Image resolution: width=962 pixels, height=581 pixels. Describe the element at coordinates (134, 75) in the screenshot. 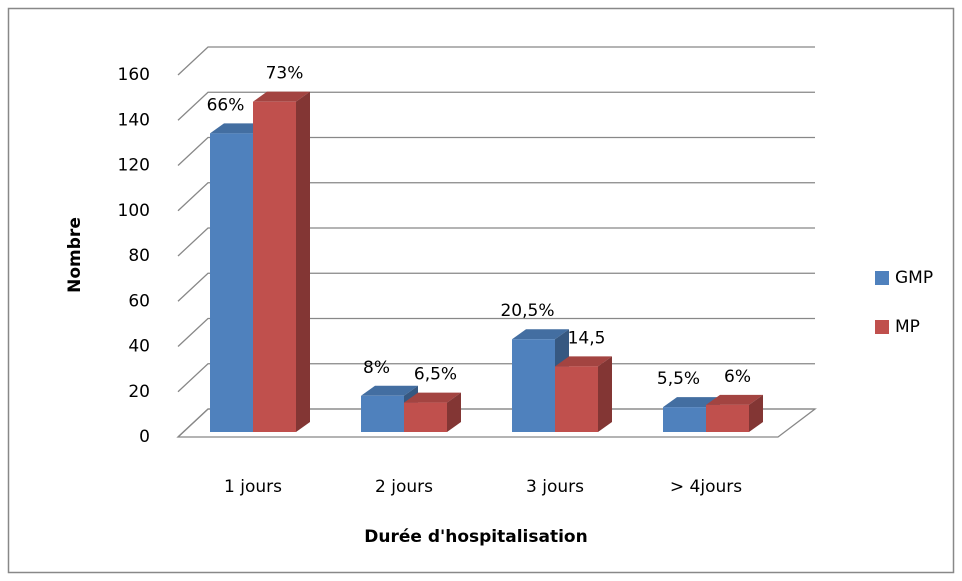

I see `y-tick-label: 160` at that location.